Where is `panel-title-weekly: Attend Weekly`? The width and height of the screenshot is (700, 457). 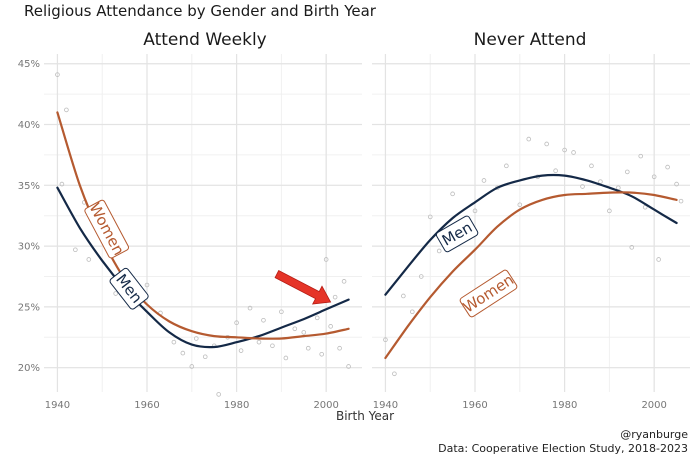 panel-title-weekly: Attend Weekly is located at coordinates (205, 40).